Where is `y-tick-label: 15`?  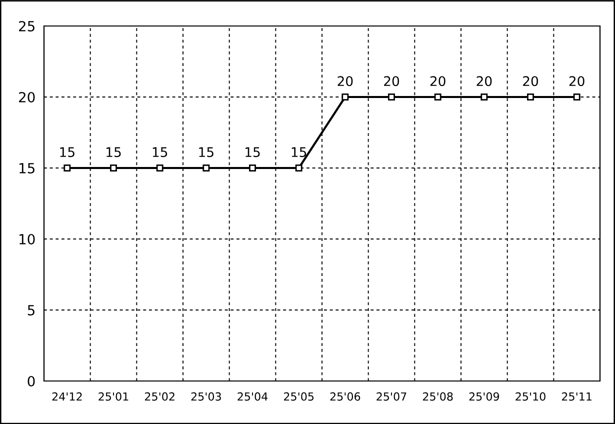 y-tick-label: 15 is located at coordinates (27, 168).